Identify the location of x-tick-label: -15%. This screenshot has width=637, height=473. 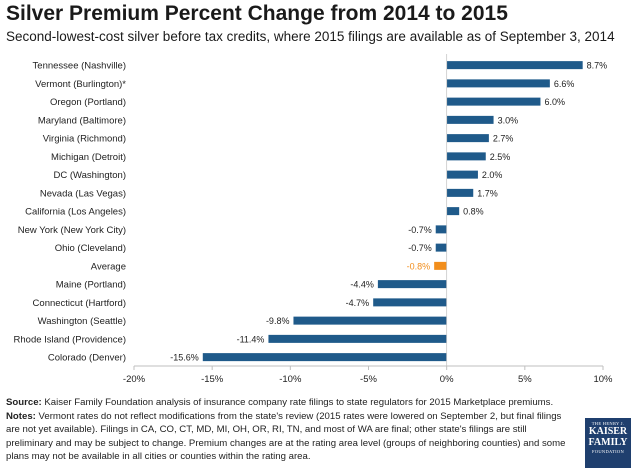
(212, 379).